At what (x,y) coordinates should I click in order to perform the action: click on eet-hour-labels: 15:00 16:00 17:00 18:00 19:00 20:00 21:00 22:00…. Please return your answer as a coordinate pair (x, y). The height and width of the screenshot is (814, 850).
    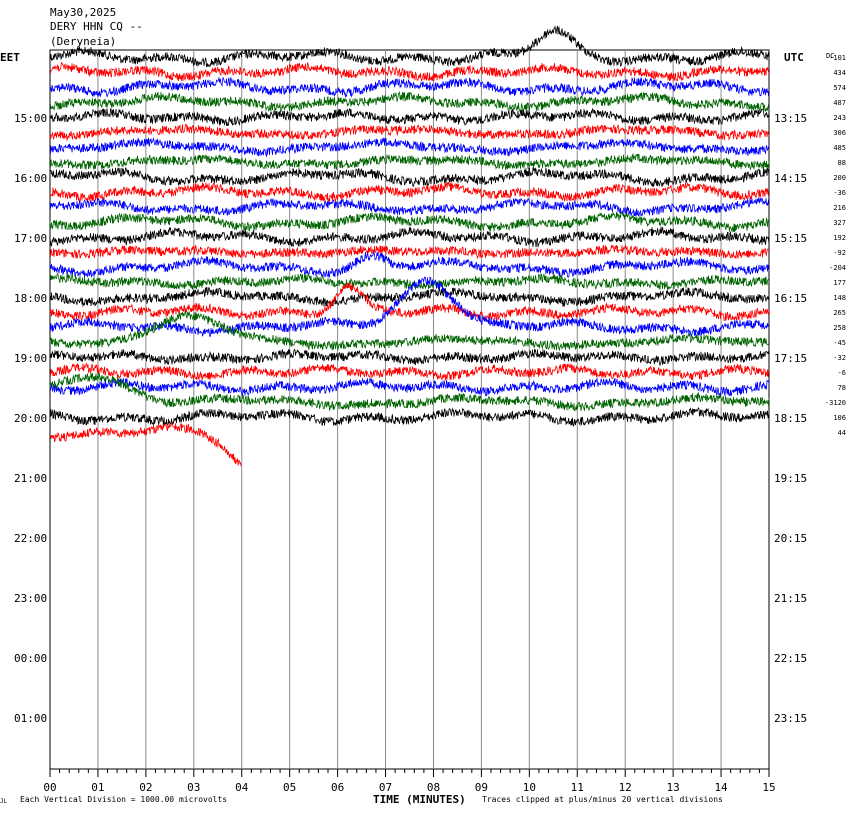
    Looking at the image, I should click on (30, 418).